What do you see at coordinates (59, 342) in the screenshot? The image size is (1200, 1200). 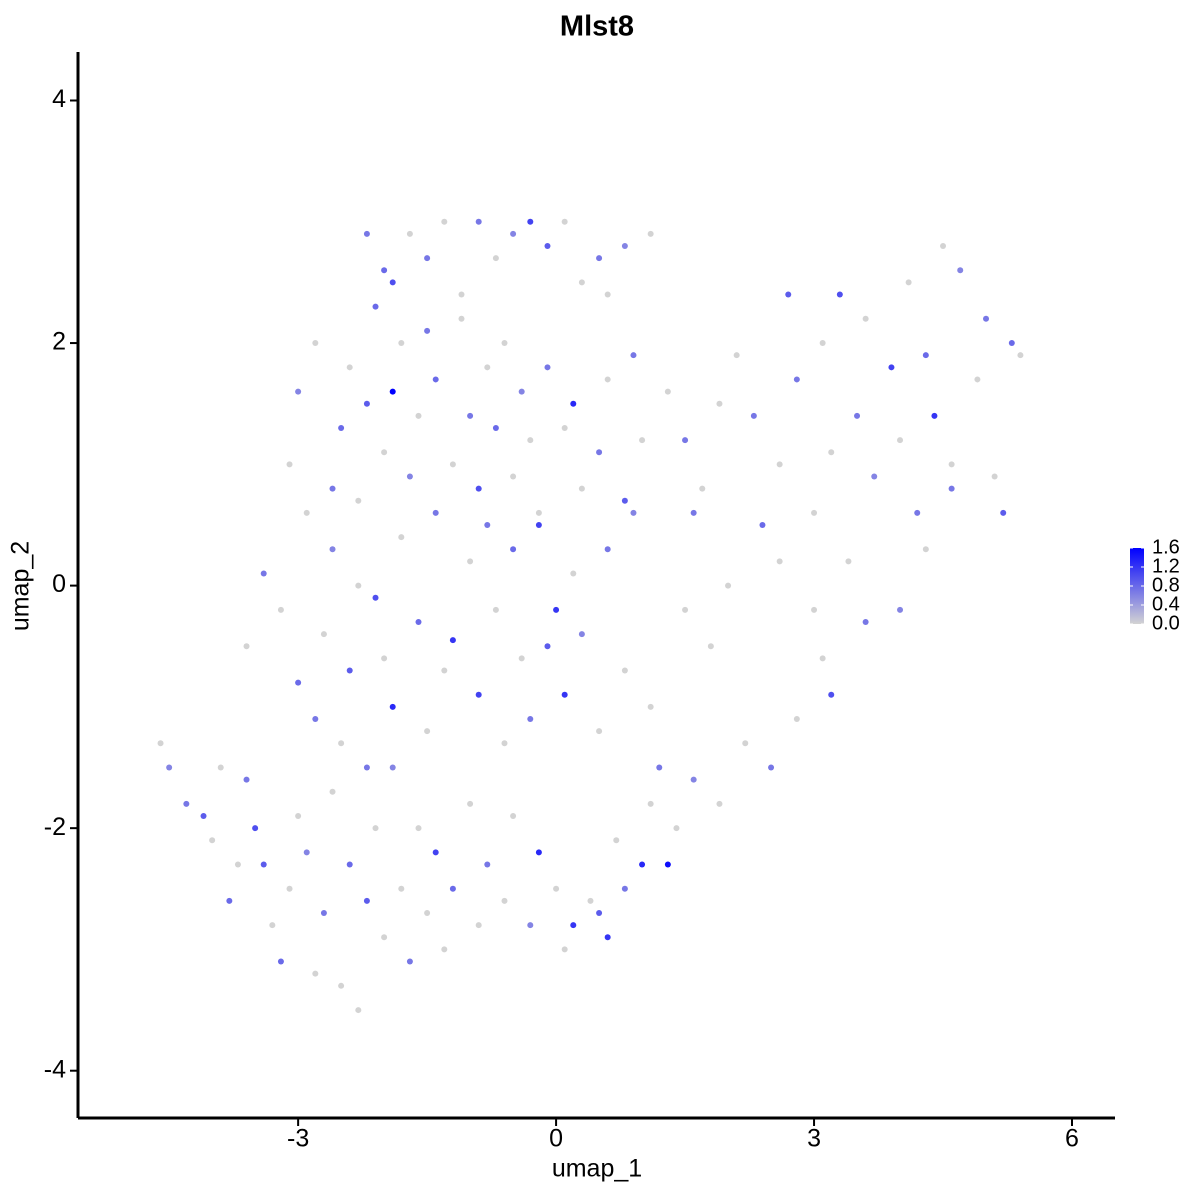 I see `y-tick-label: 2` at bounding box center [59, 342].